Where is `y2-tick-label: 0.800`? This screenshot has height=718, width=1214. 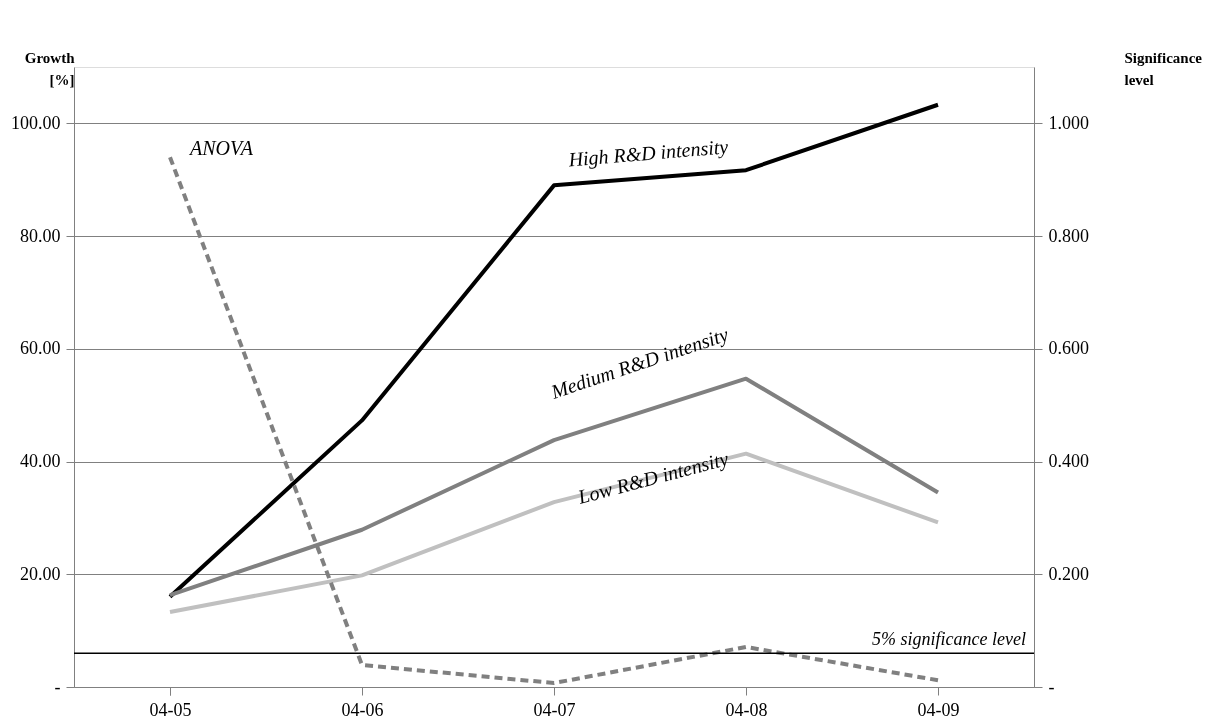 y2-tick-label: 0.800 is located at coordinates (1068, 235).